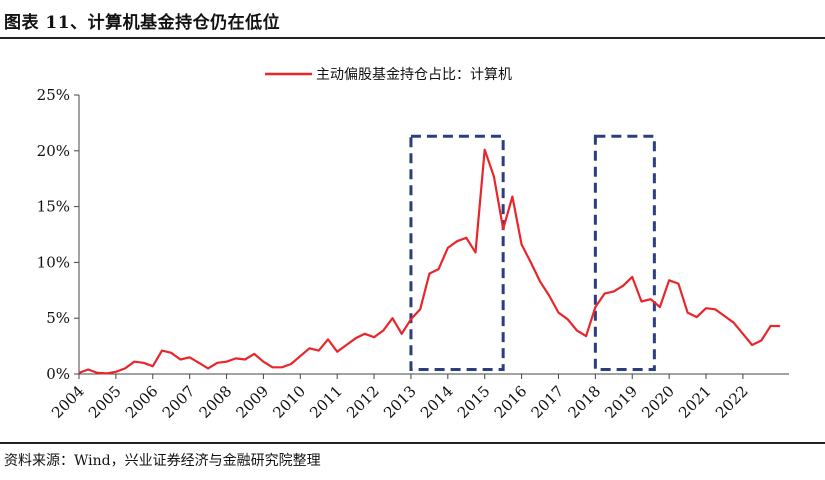 The image size is (825, 480). Describe the element at coordinates (414, 74) in the screenshot. I see `legend-label: 主动偏股基金持仓占比：计算机` at that location.